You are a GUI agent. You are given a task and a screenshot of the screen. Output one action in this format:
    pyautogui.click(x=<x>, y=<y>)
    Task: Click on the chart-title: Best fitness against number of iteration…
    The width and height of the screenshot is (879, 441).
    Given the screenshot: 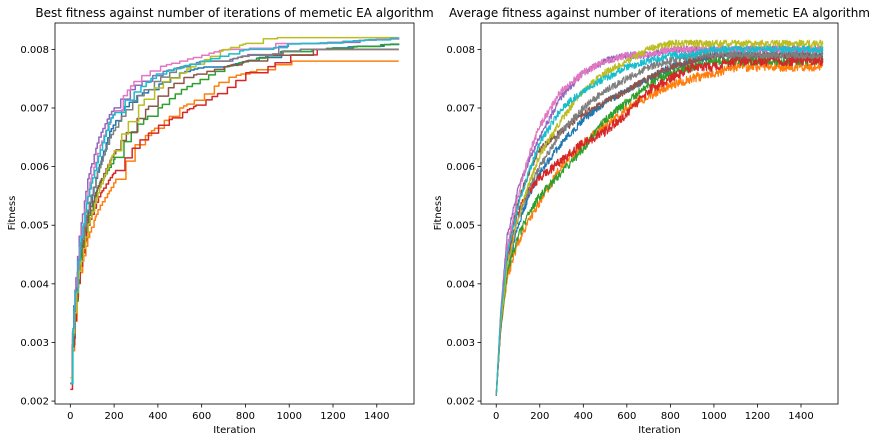 What is the action you would take?
    pyautogui.click(x=234, y=13)
    